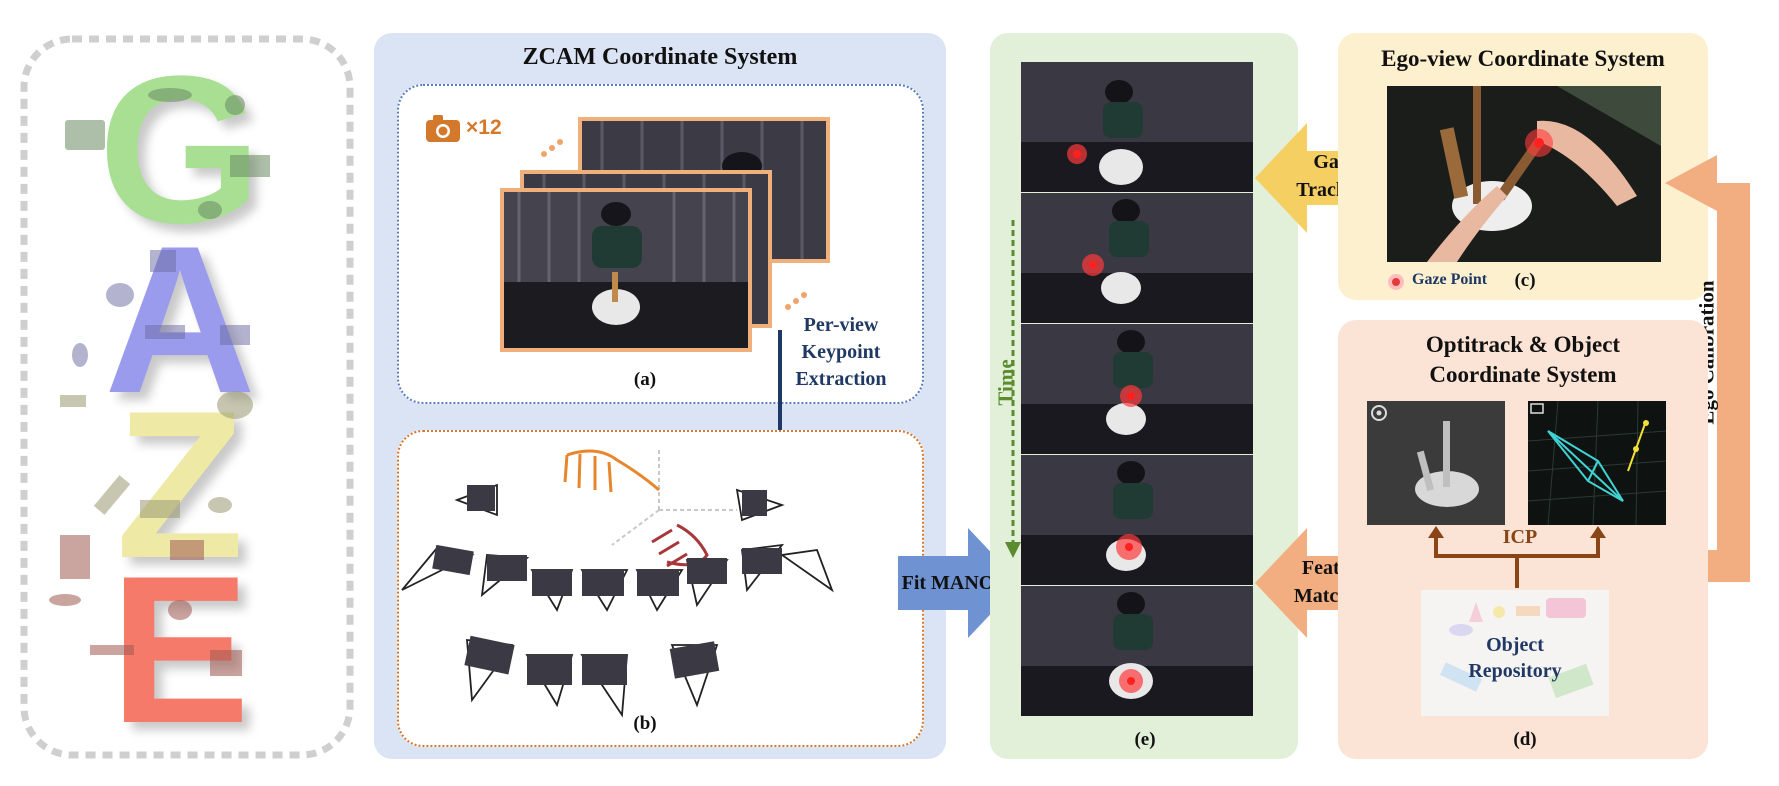 This screenshot has width=1779, height=786. I want to click on label-c: (c), so click(1525, 280).